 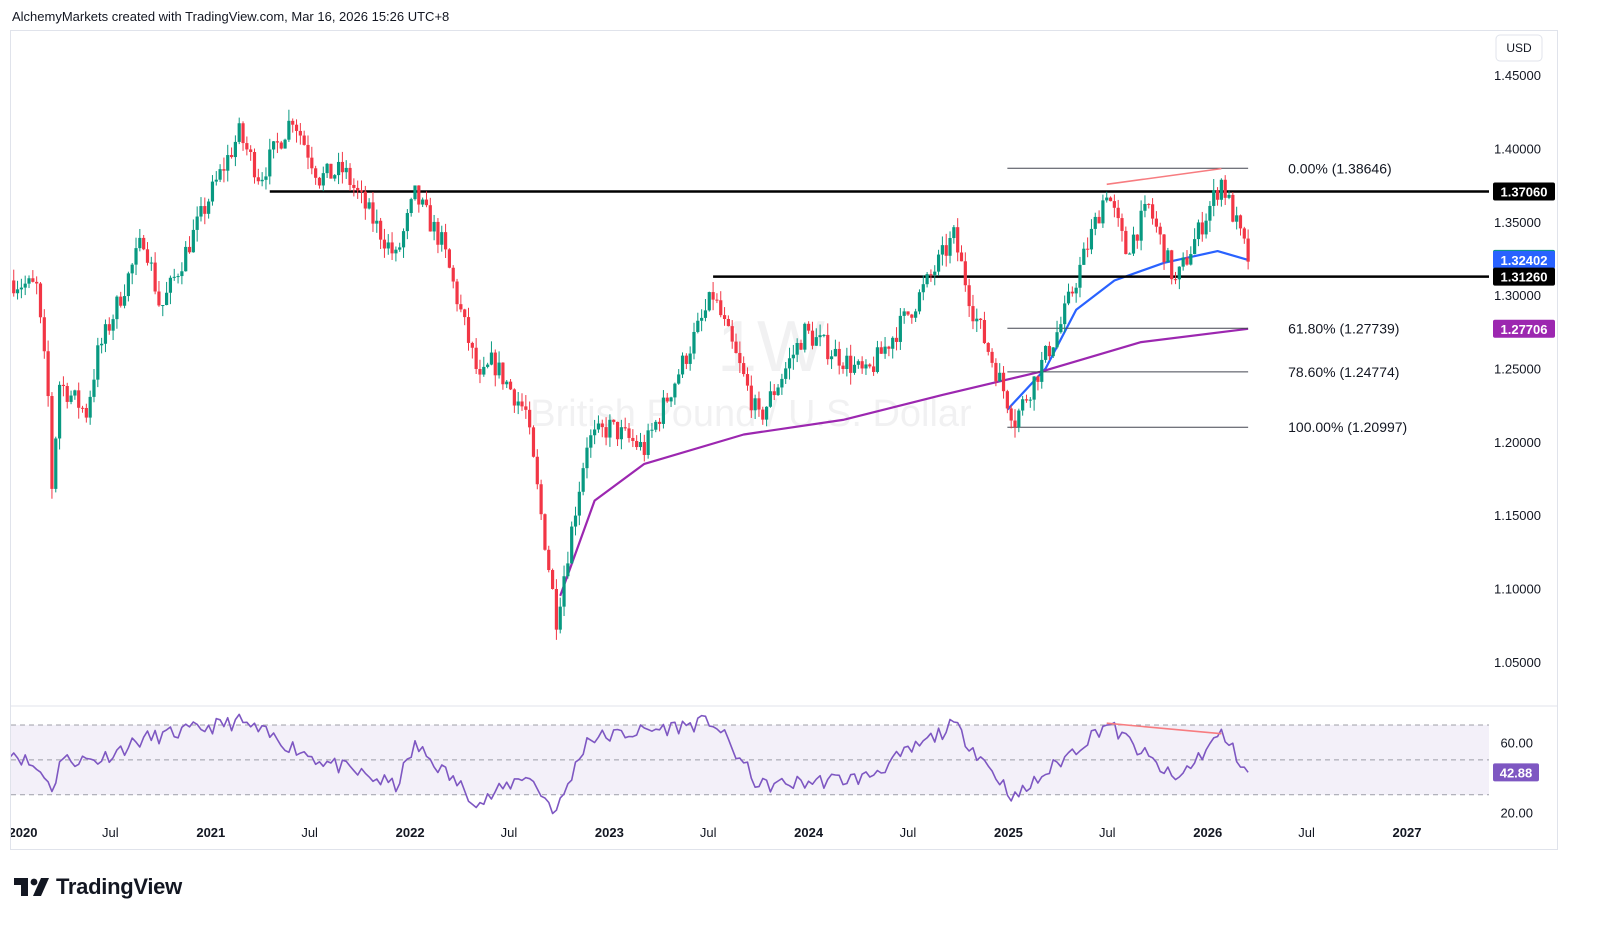 I want to click on time-tick-12: Jul, so click(x=1107, y=832).